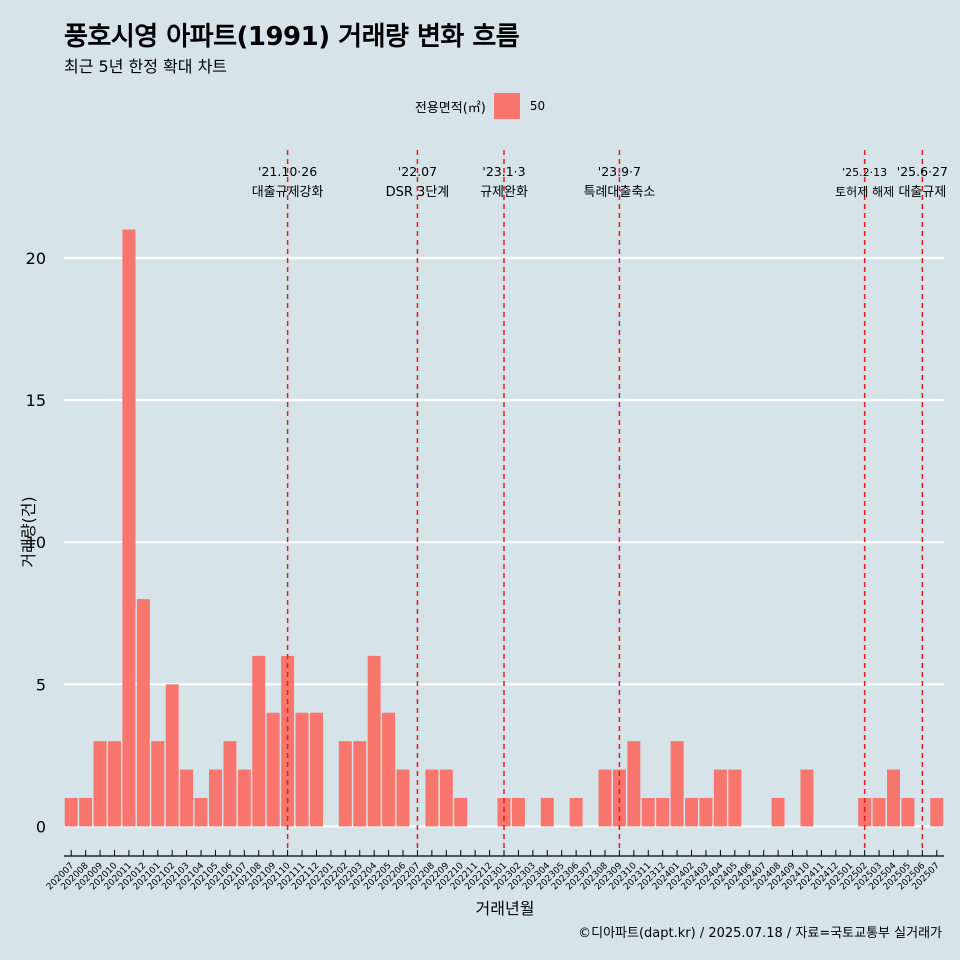  Describe the element at coordinates (41, 826) in the screenshot. I see `y-tick-label: 0` at that location.